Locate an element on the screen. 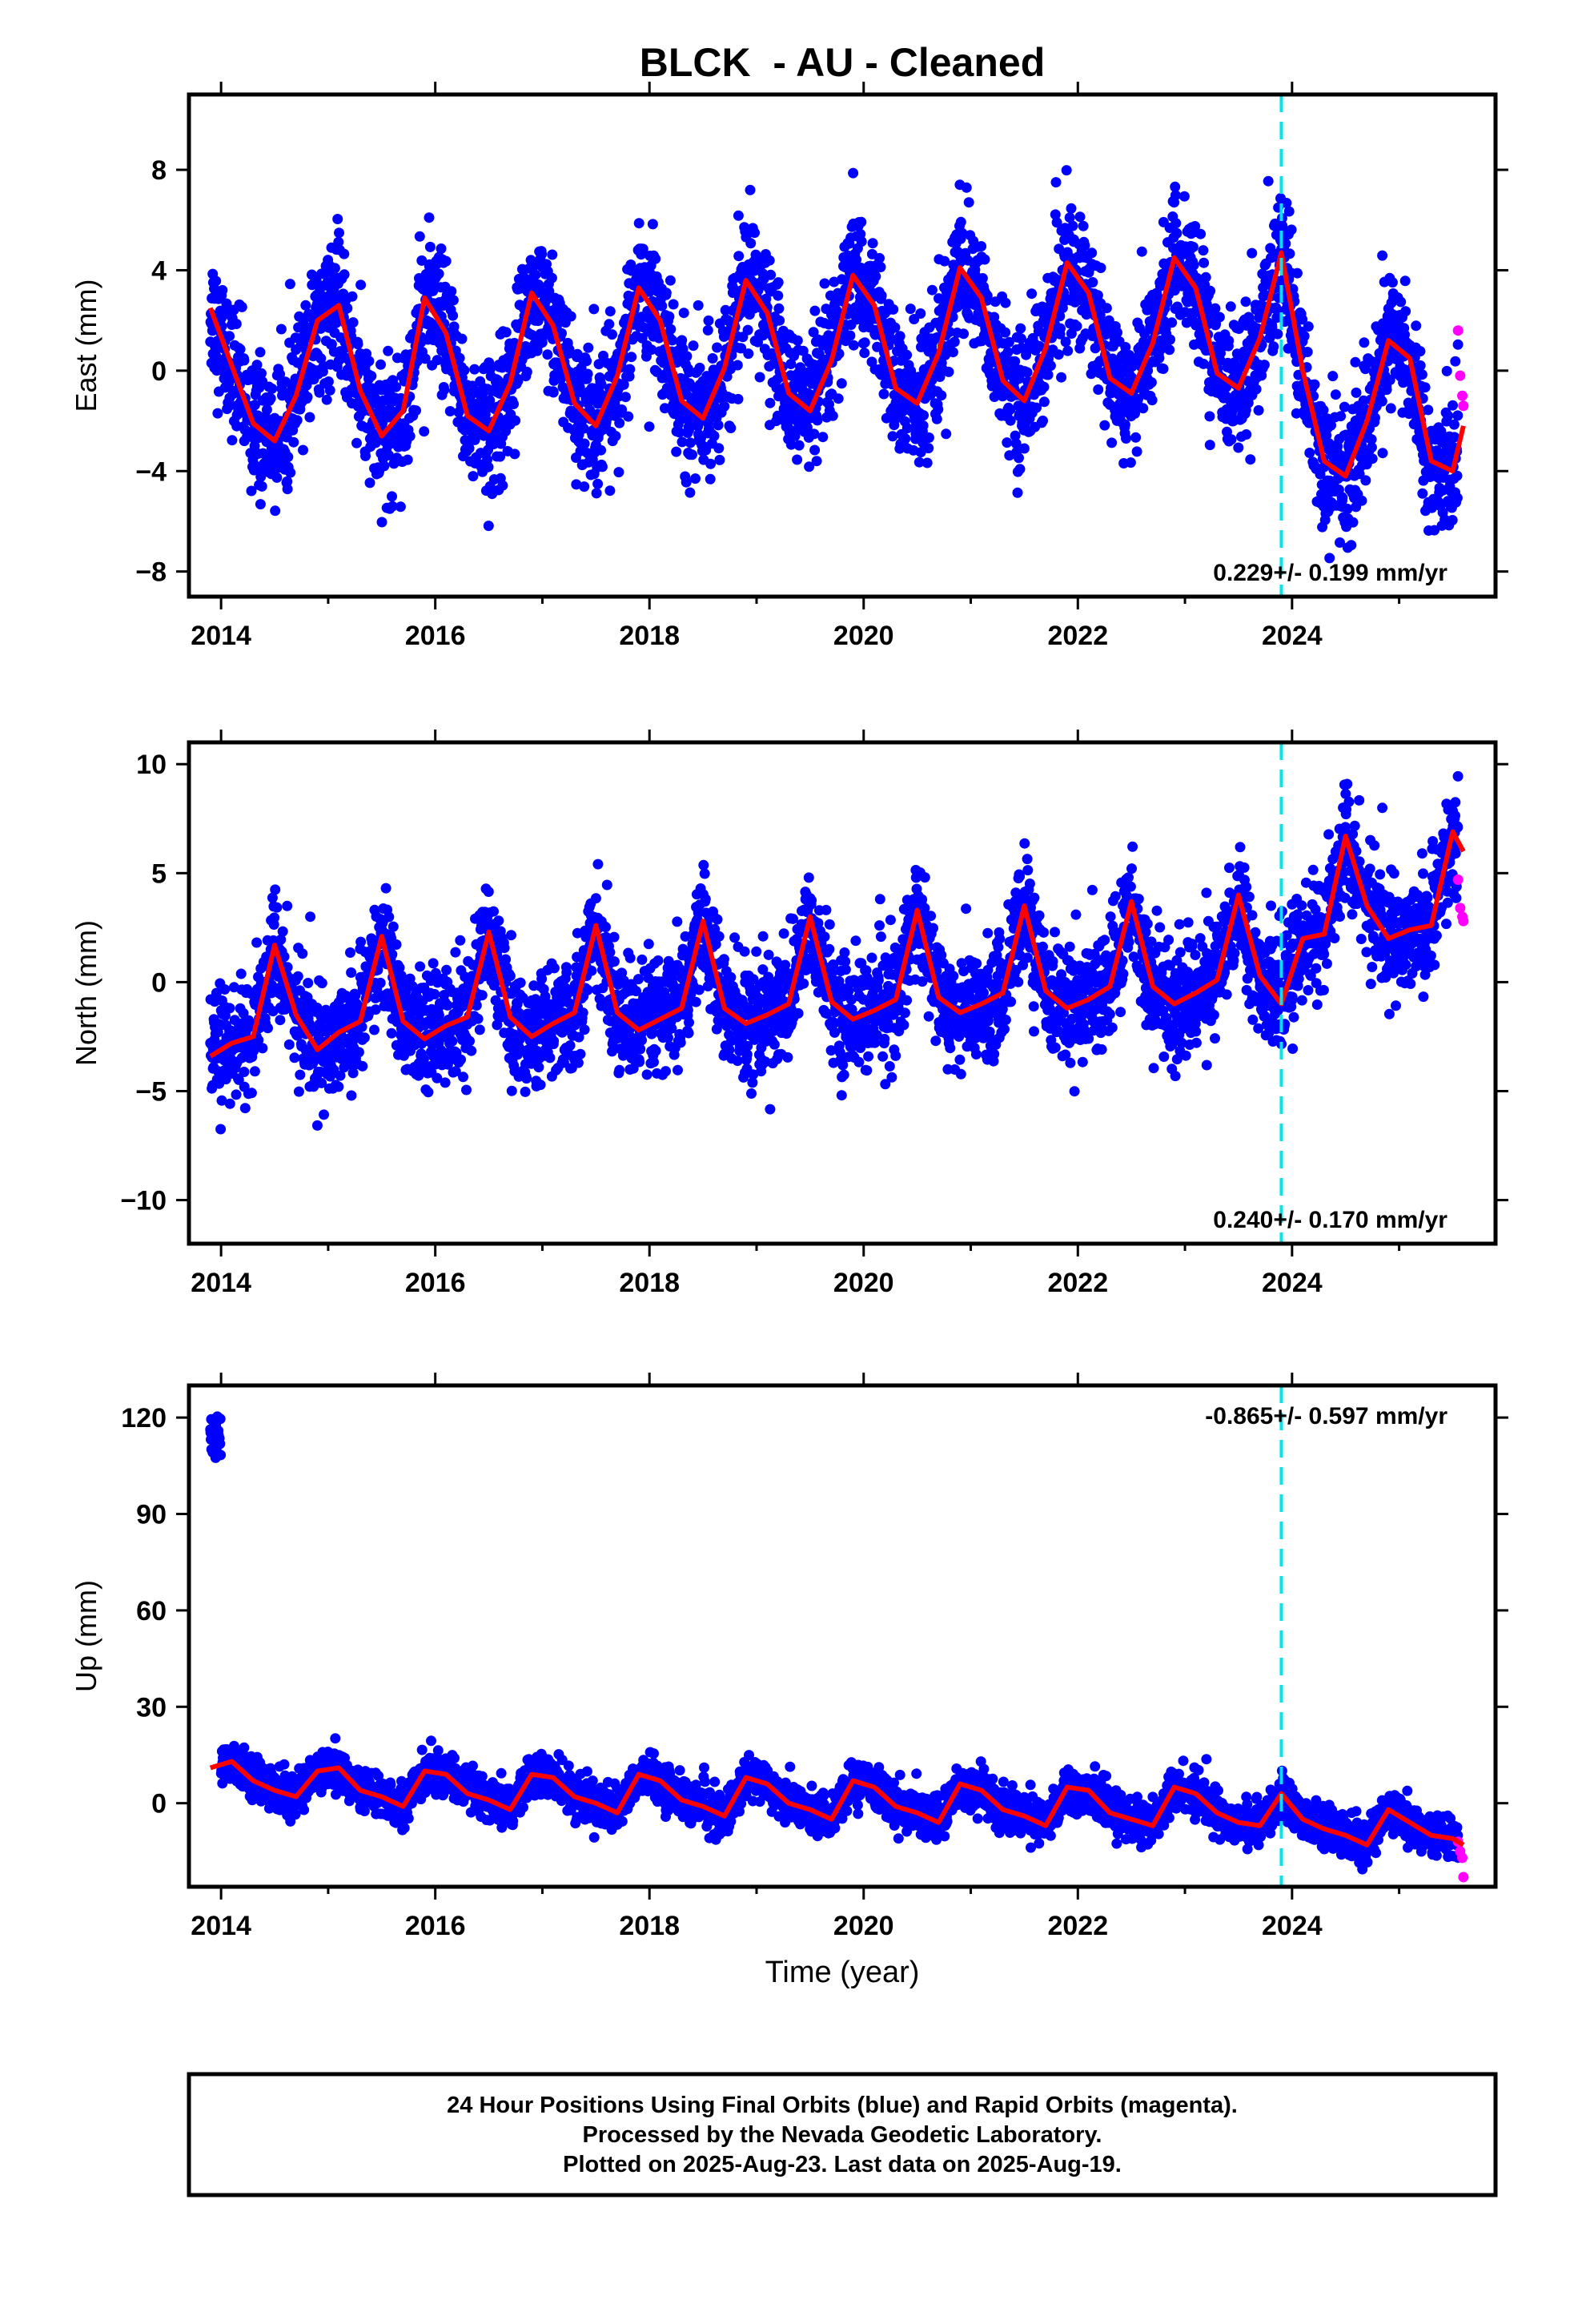 The height and width of the screenshot is (2324, 1582). plot-area is located at coordinates (837, 952).